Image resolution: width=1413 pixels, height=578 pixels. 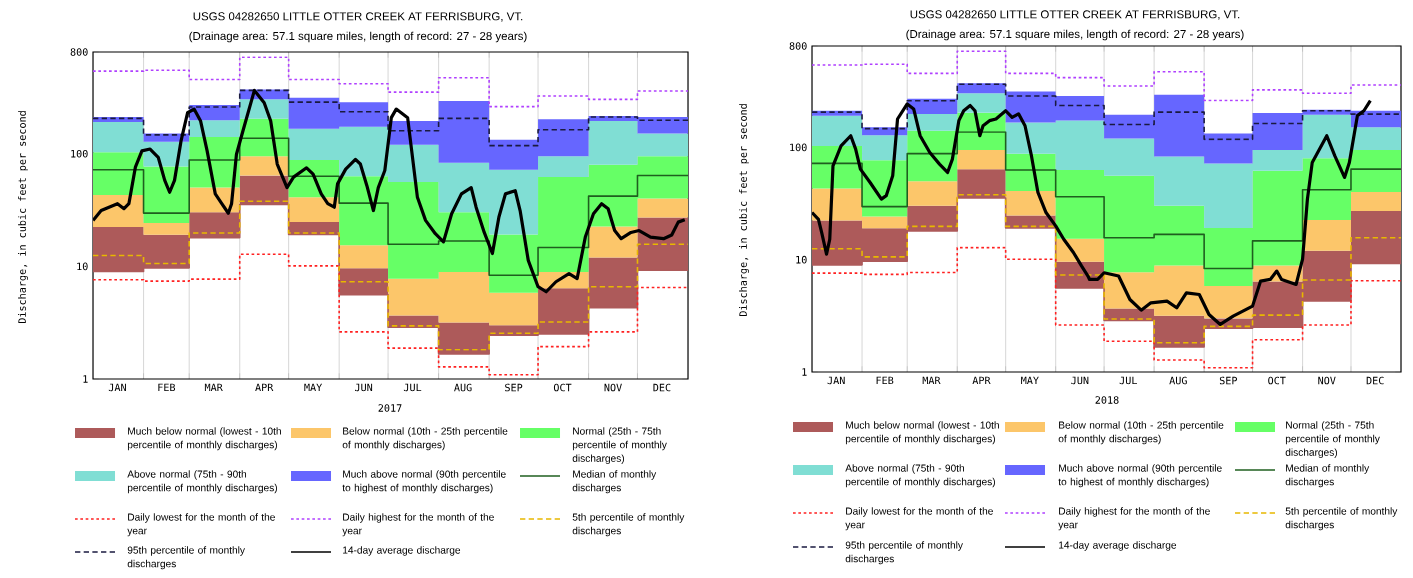 I want to click on x-axis-title: 2018, so click(x=1107, y=400).